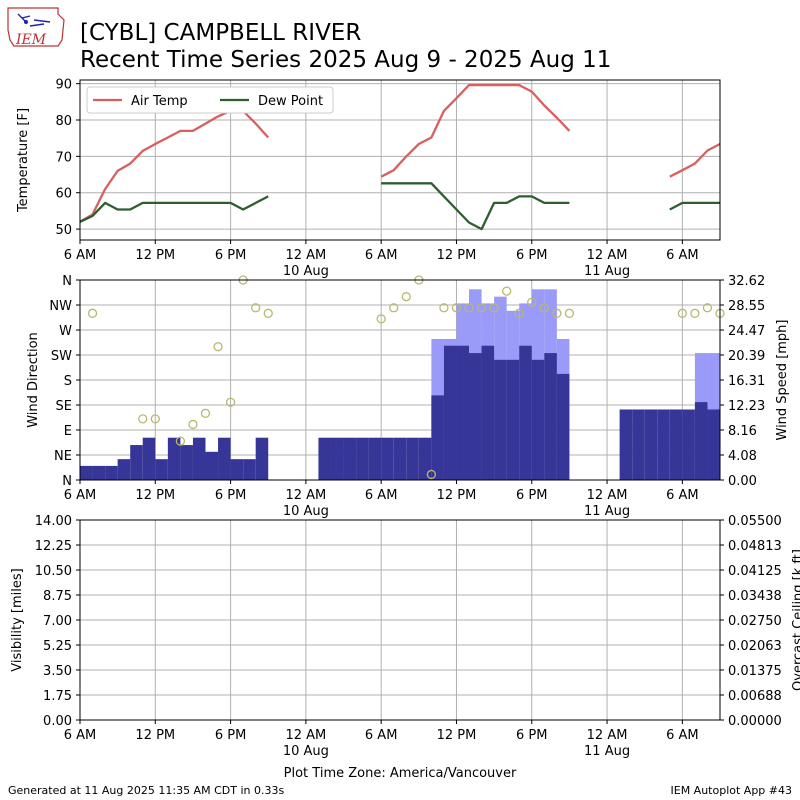 Image resolution: width=800 pixels, height=800 pixels. I want to click on visibility-tick-label-7: 12.25, so click(53, 546).